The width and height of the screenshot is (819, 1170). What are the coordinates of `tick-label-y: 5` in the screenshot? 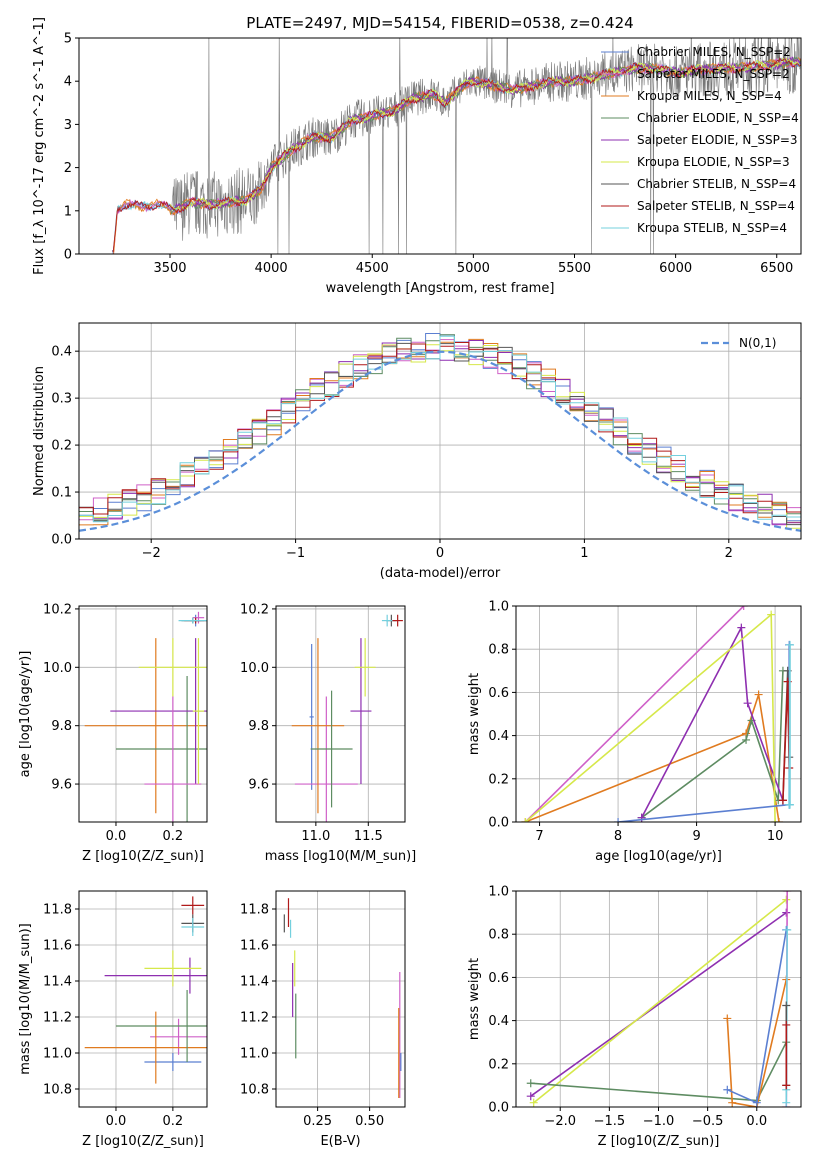 It's located at (68, 39).